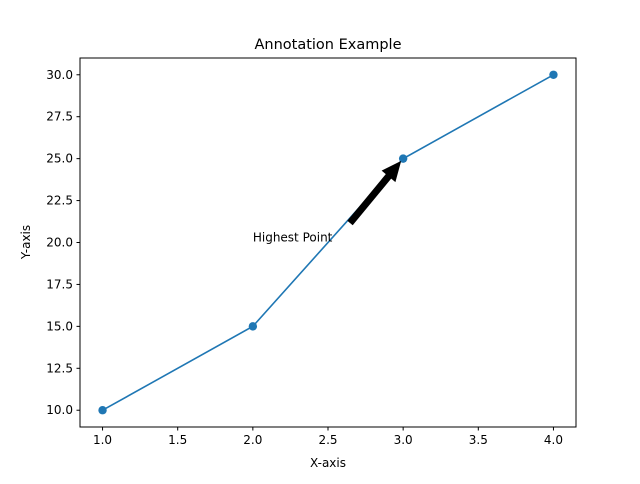 The width and height of the screenshot is (640, 484). Describe the element at coordinates (59, 243) in the screenshot. I see `y-tick-label: 20.0` at that location.